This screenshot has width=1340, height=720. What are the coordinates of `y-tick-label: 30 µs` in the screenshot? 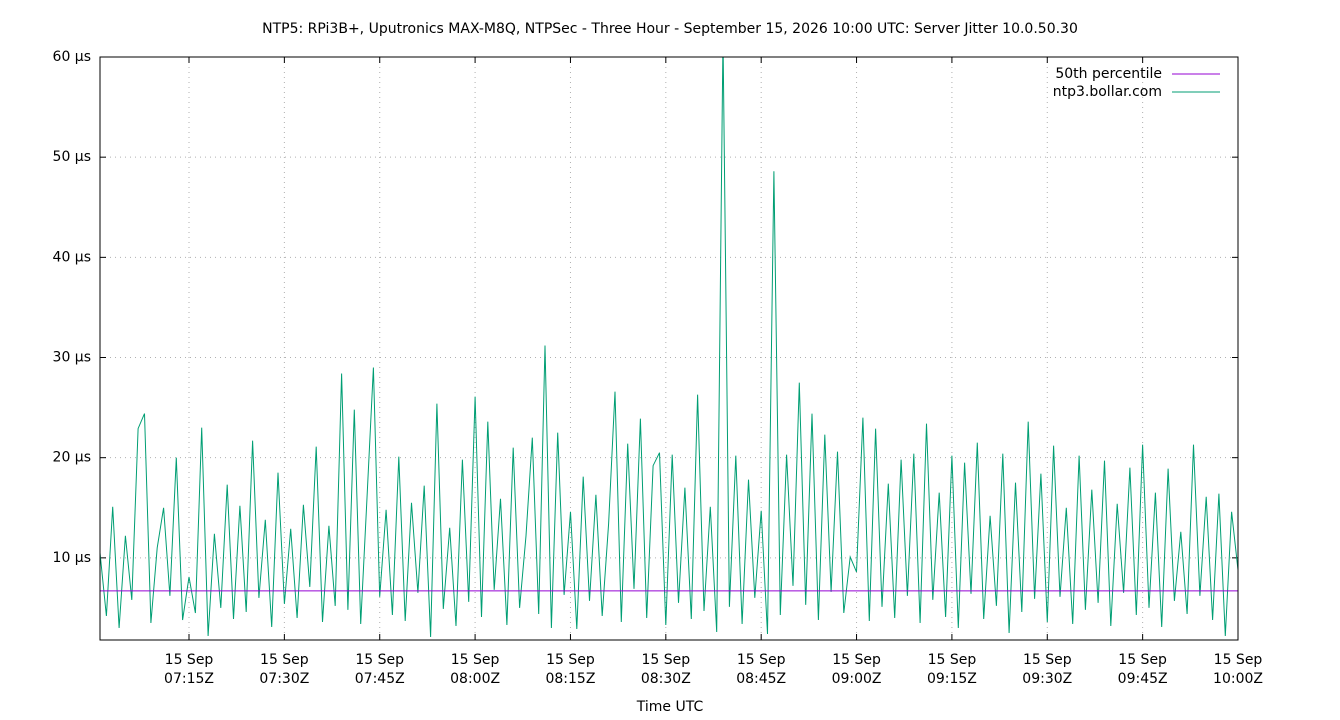 It's located at (72, 358).